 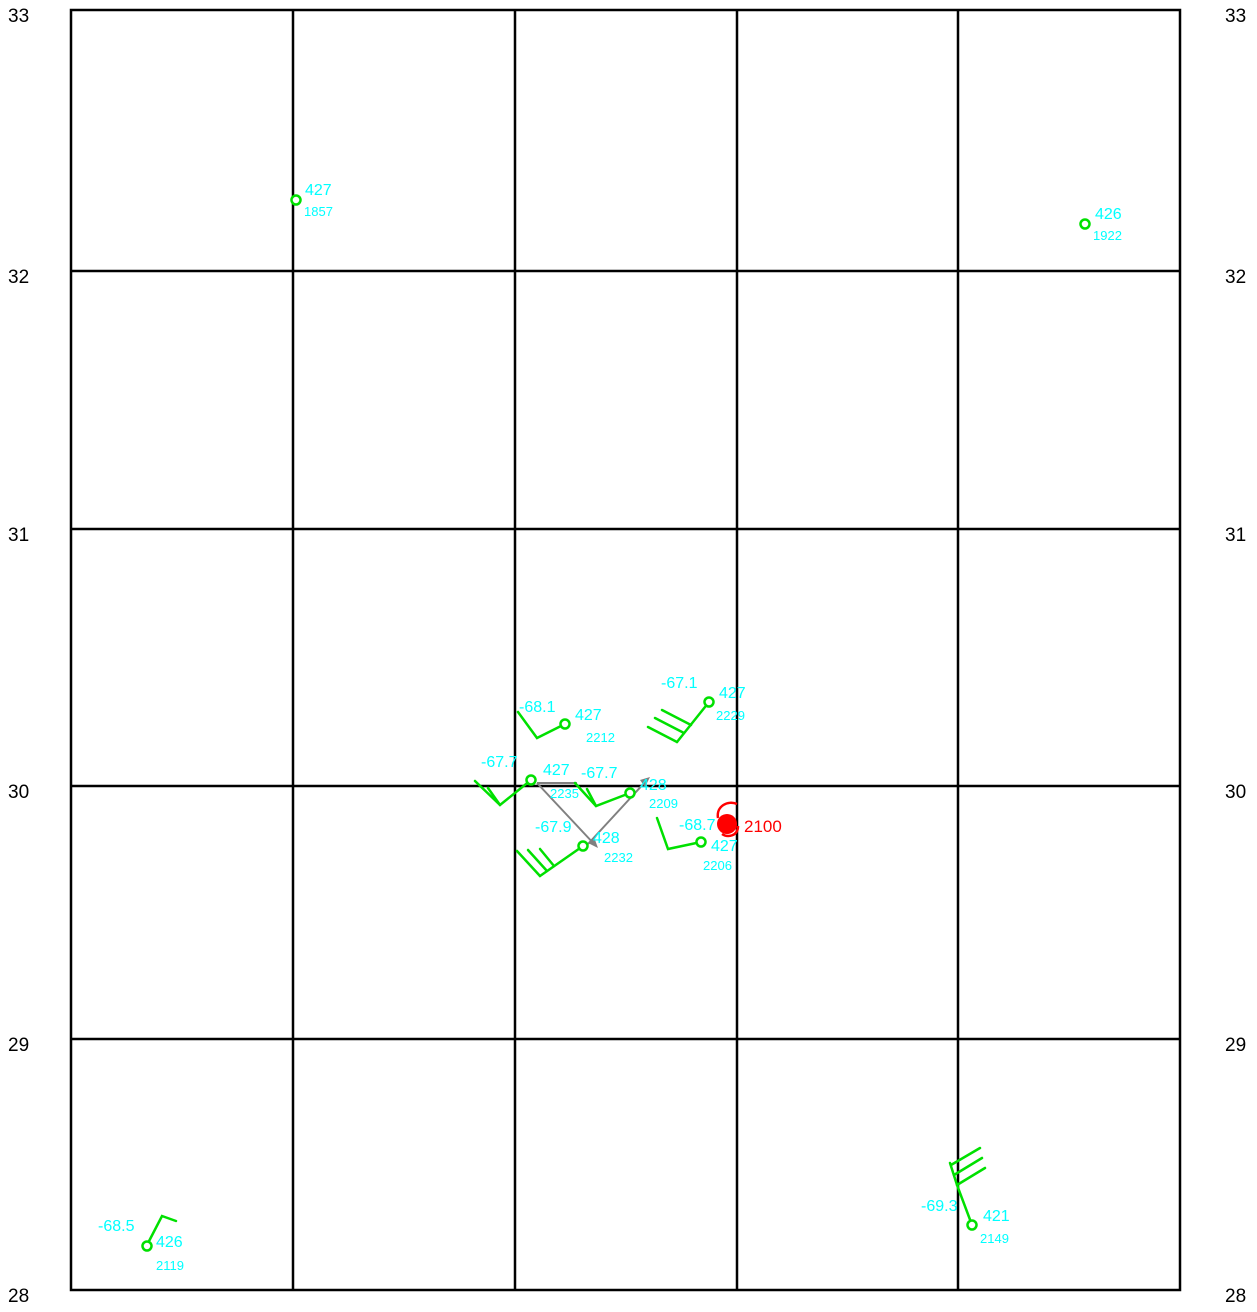 What do you see at coordinates (318, 211) in the screenshot?
I see `time-label: 1857` at bounding box center [318, 211].